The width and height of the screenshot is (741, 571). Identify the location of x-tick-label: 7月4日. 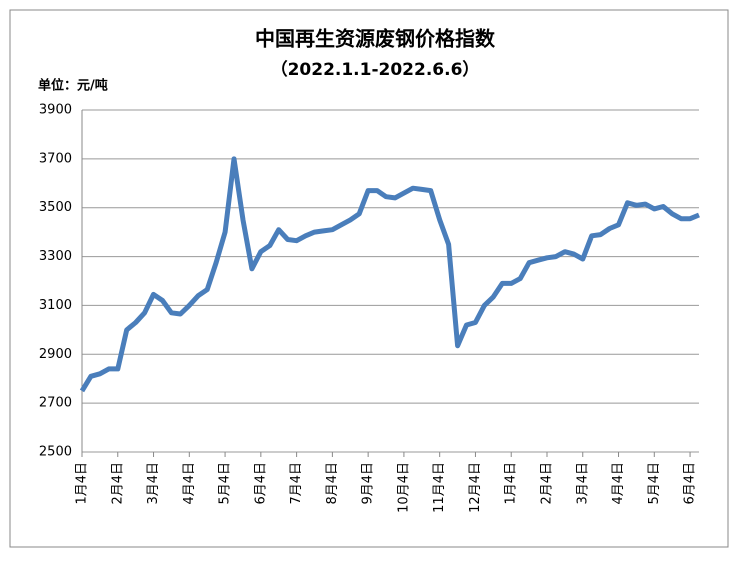
(296, 483).